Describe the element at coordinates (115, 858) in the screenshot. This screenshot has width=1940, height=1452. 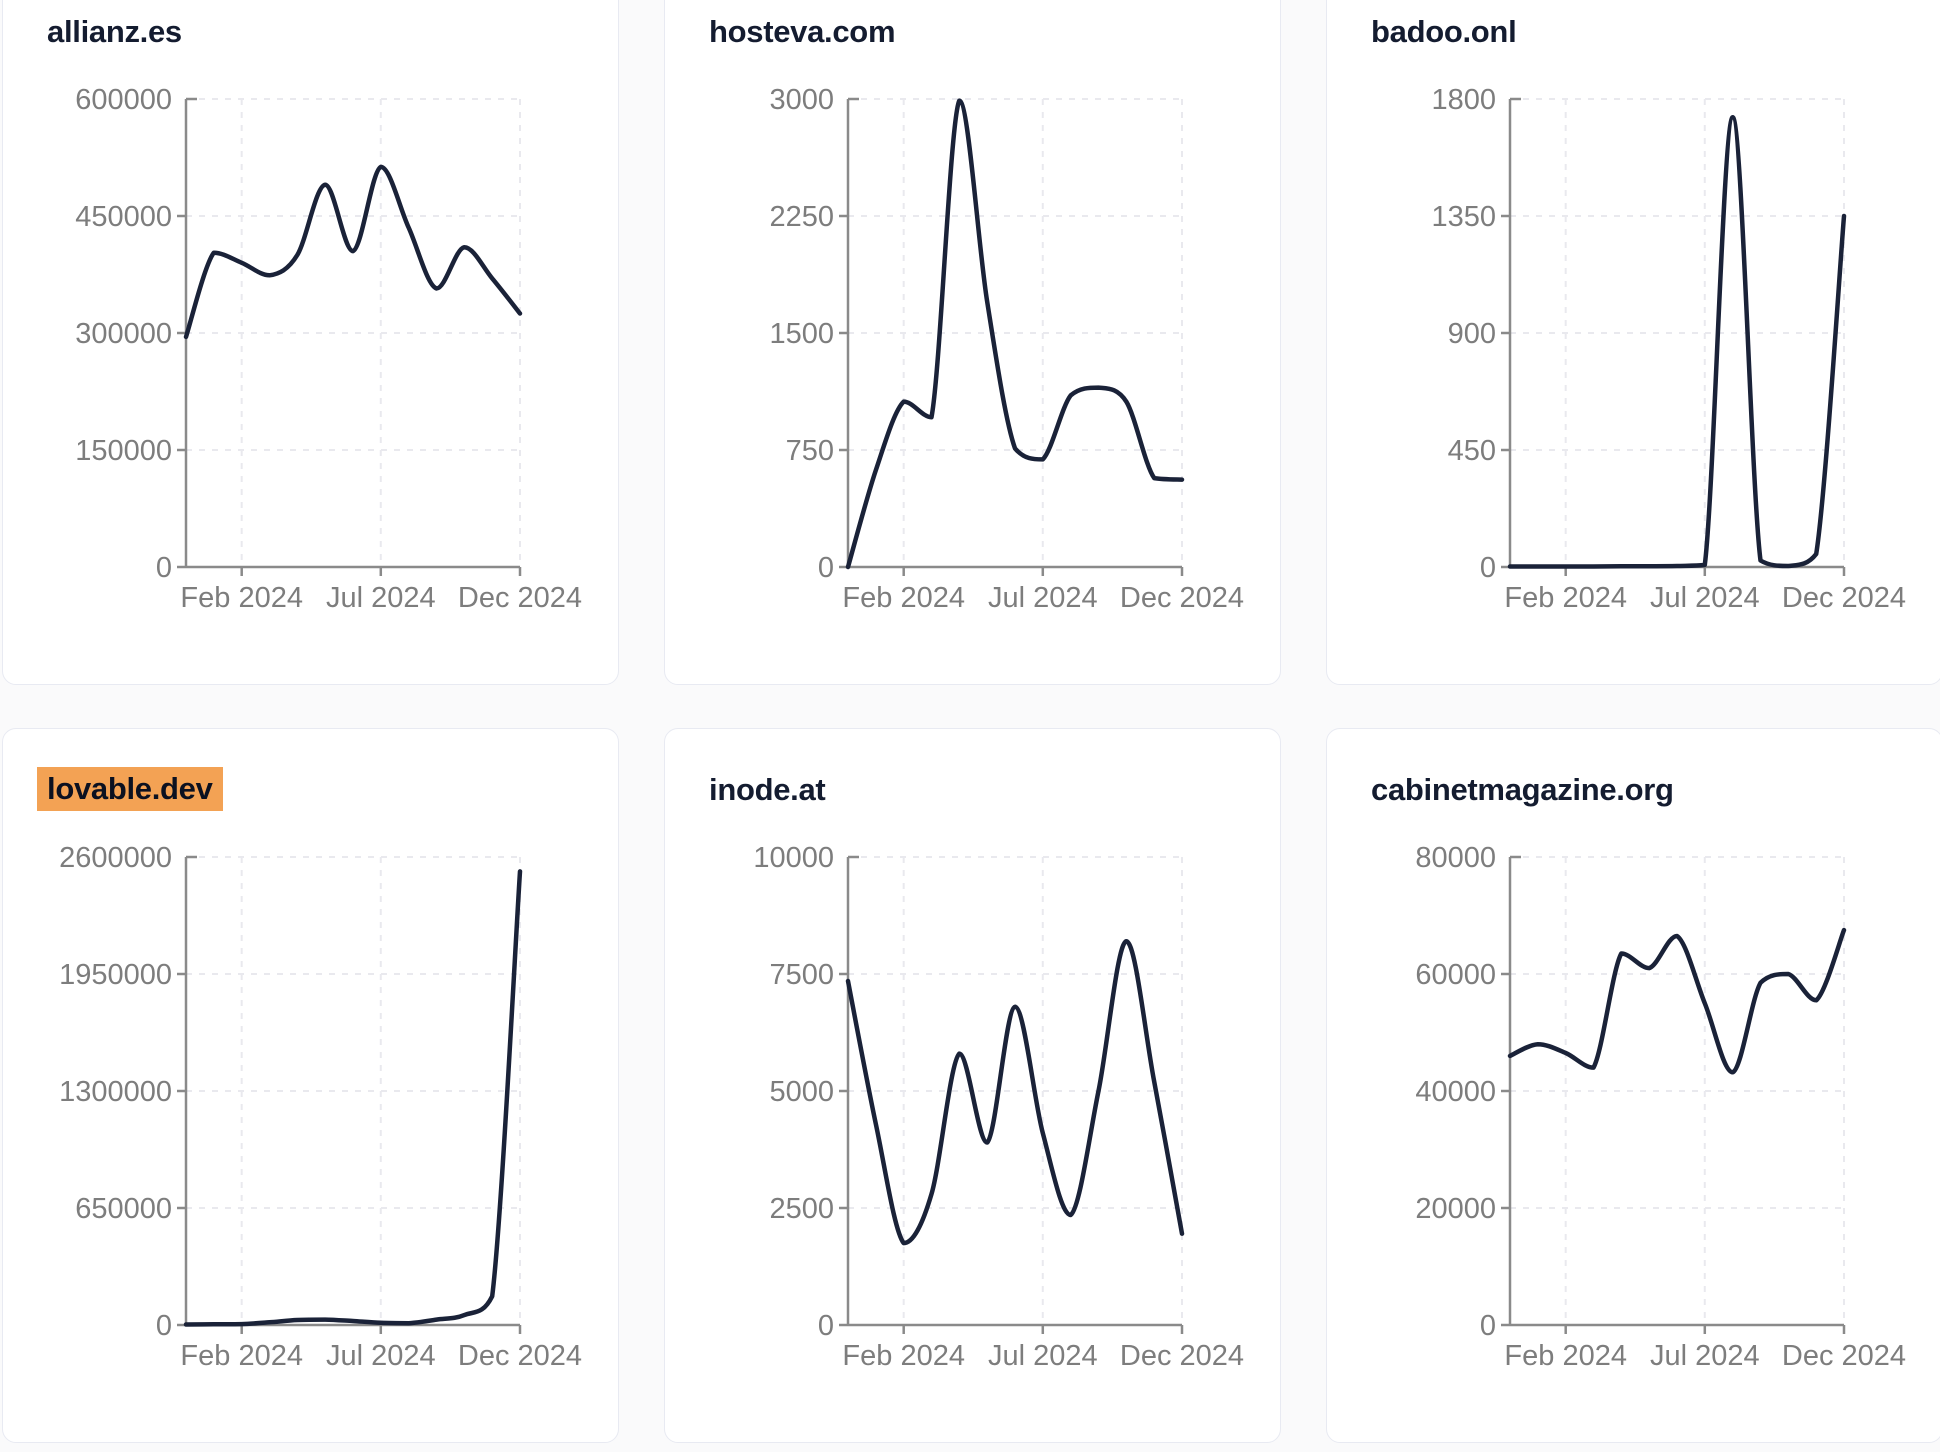
I see `y-tick-label: 2600000` at that location.